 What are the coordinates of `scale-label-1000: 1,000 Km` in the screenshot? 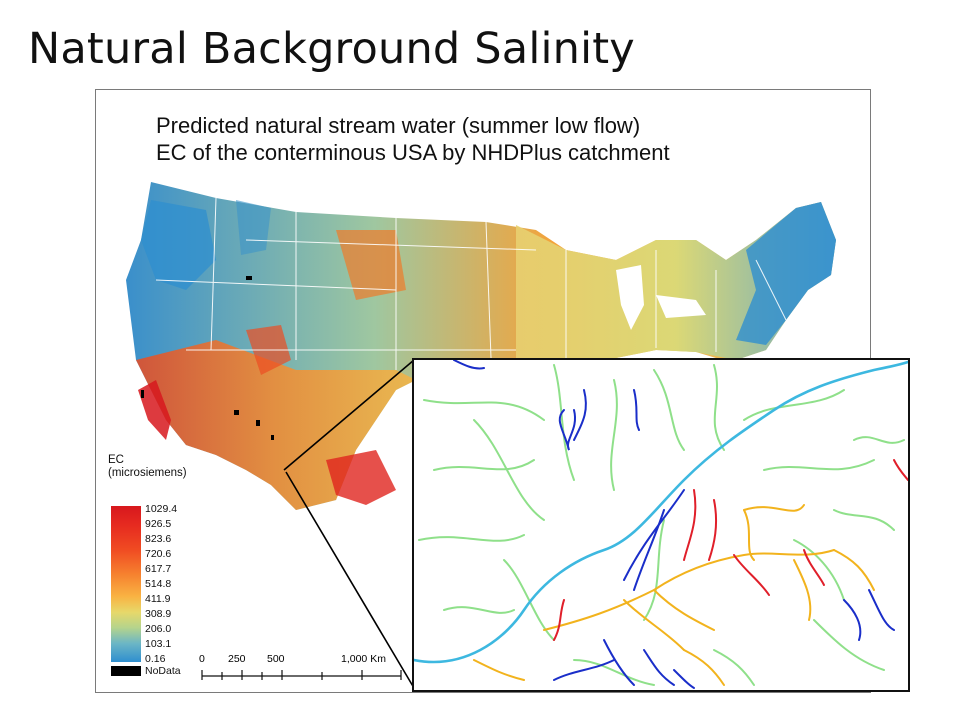 It's located at (363, 659).